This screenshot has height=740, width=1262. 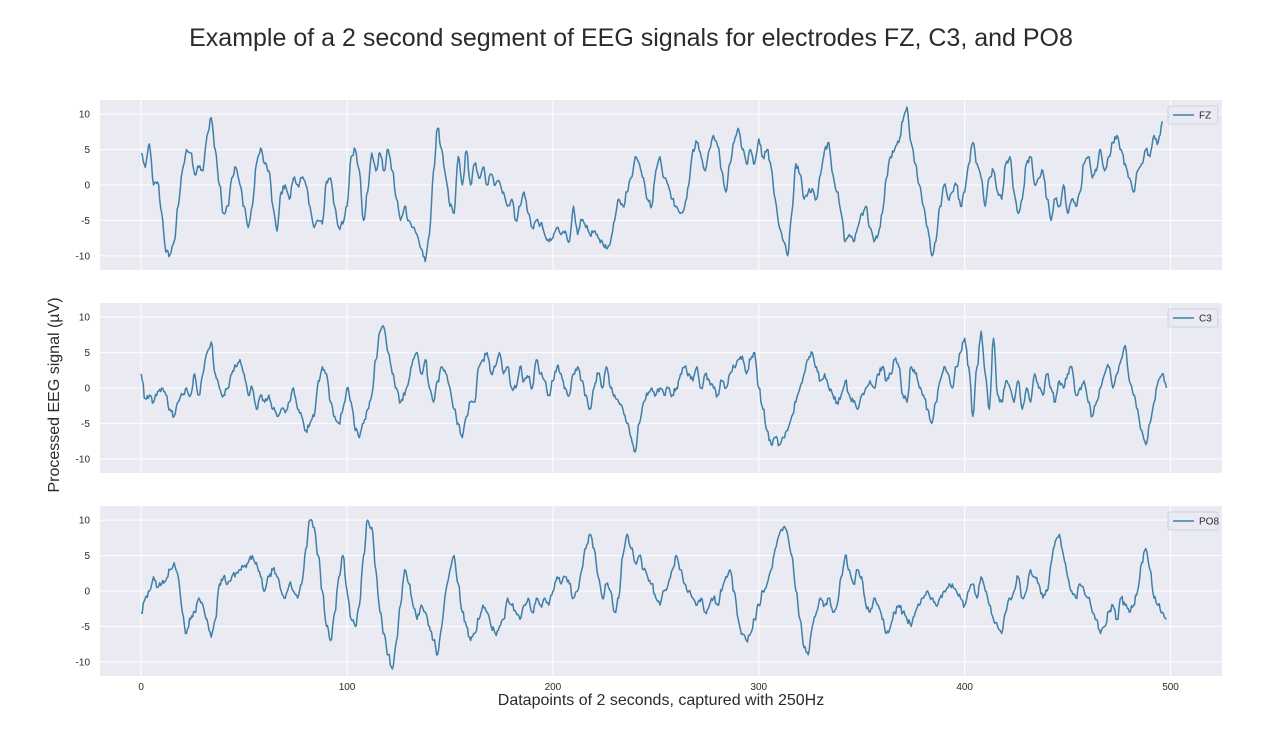 What do you see at coordinates (964, 687) in the screenshot?
I see `x-tick-label: 400` at bounding box center [964, 687].